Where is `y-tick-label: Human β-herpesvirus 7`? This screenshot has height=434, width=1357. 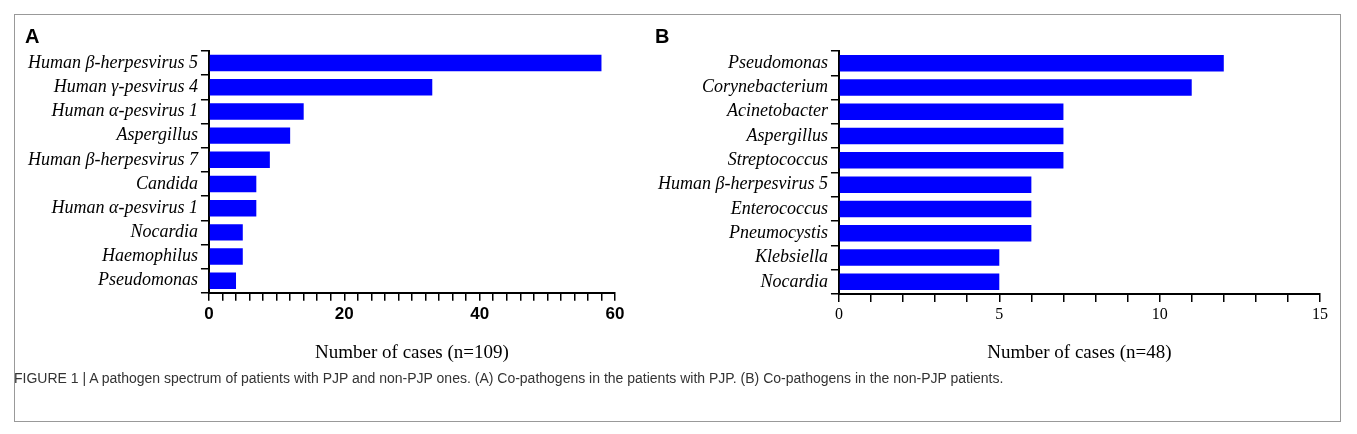 y-tick-label: Human β-herpesvirus 7 is located at coordinates (112, 158).